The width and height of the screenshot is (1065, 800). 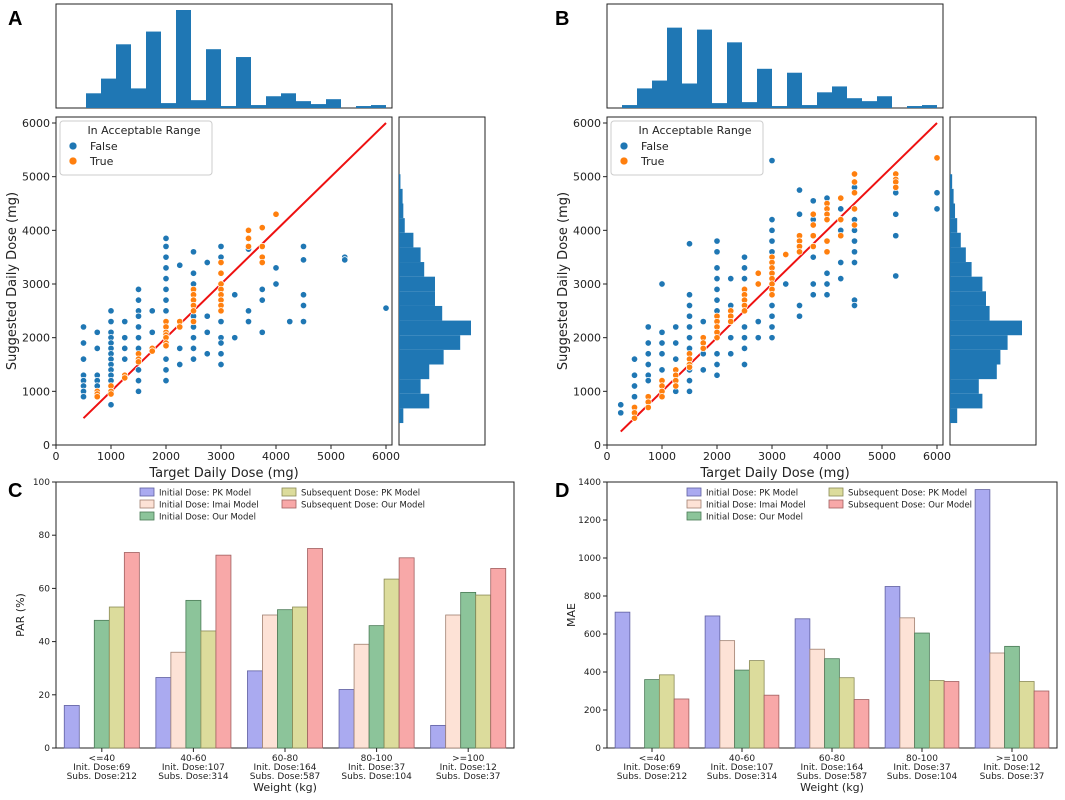 What do you see at coordinates (563, 281) in the screenshot?
I see `y-axis-label: Suggested Daily Dose (mg)` at bounding box center [563, 281].